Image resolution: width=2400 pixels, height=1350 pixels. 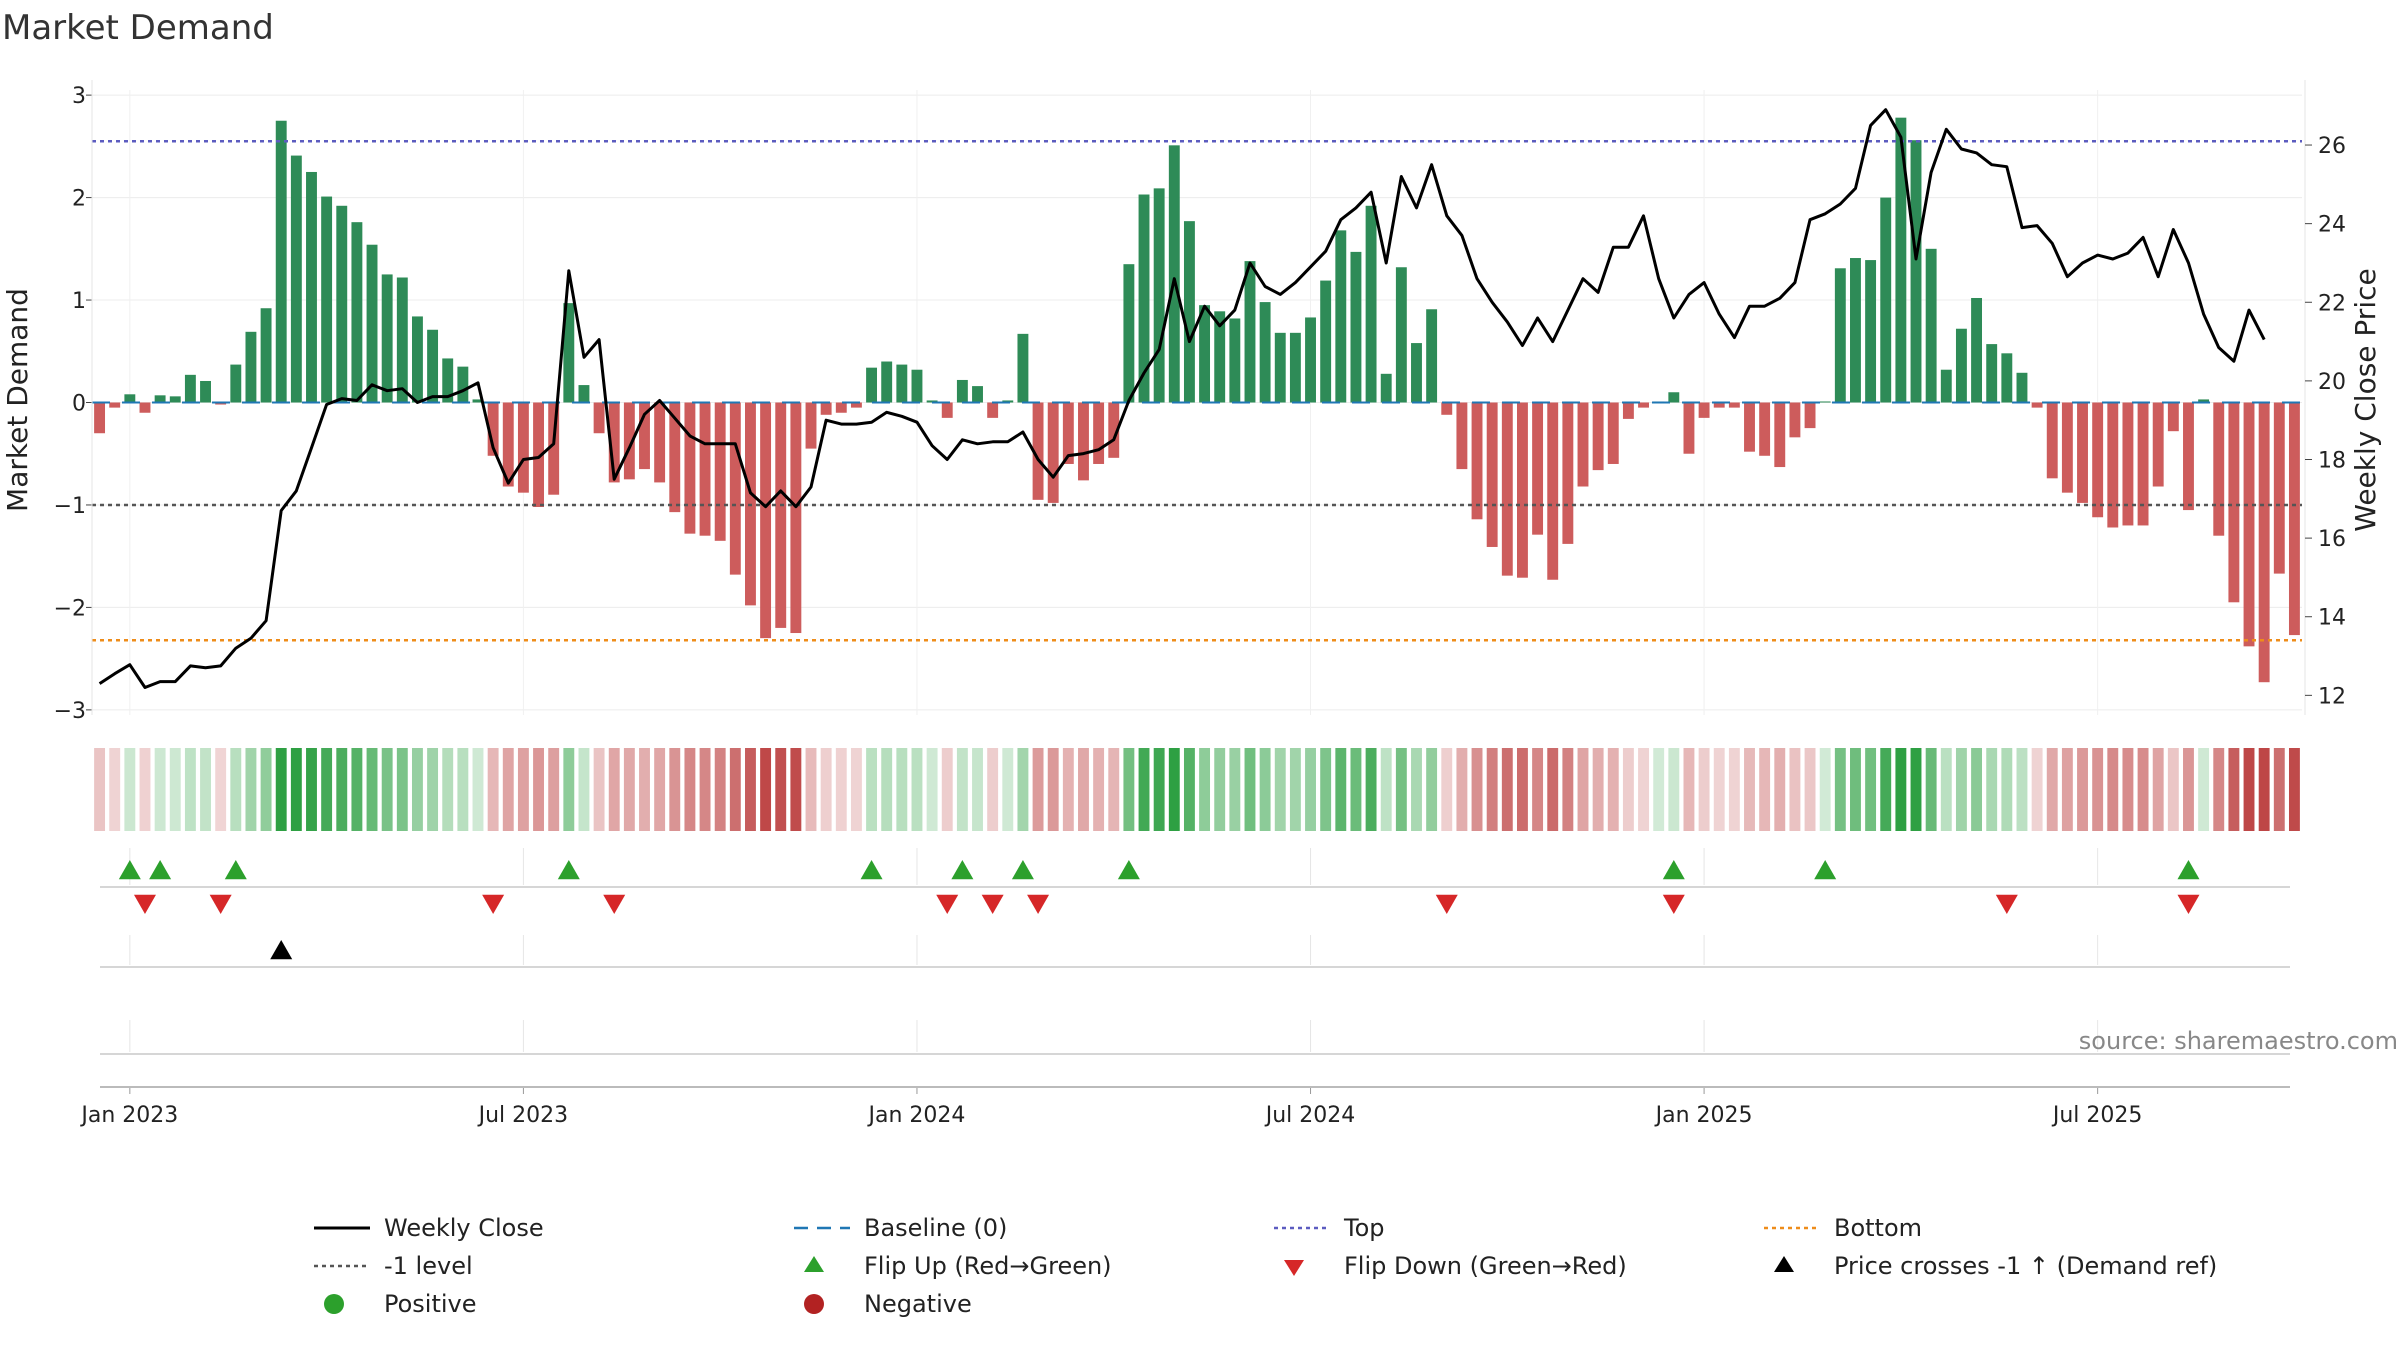 What do you see at coordinates (2365, 399) in the screenshot?
I see `y2-axis-label: Weekly Close Price` at bounding box center [2365, 399].